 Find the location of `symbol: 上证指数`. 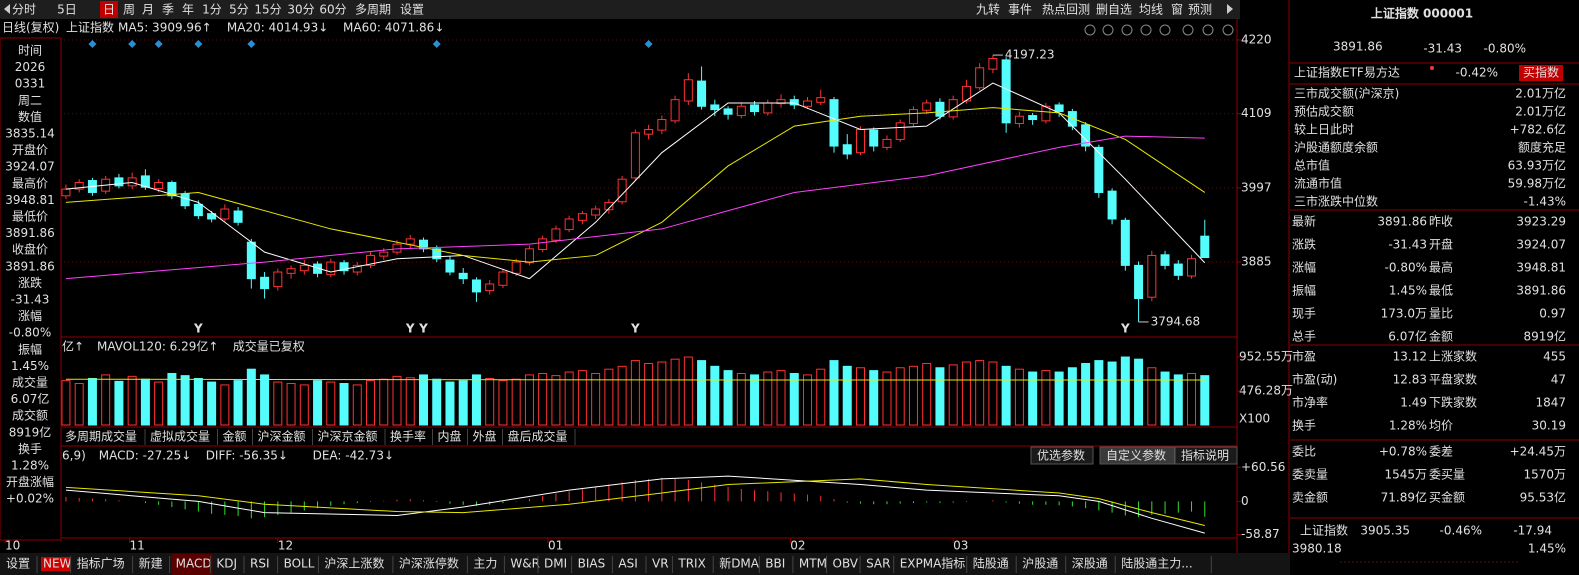

symbol: 上证指数 is located at coordinates (90, 27).